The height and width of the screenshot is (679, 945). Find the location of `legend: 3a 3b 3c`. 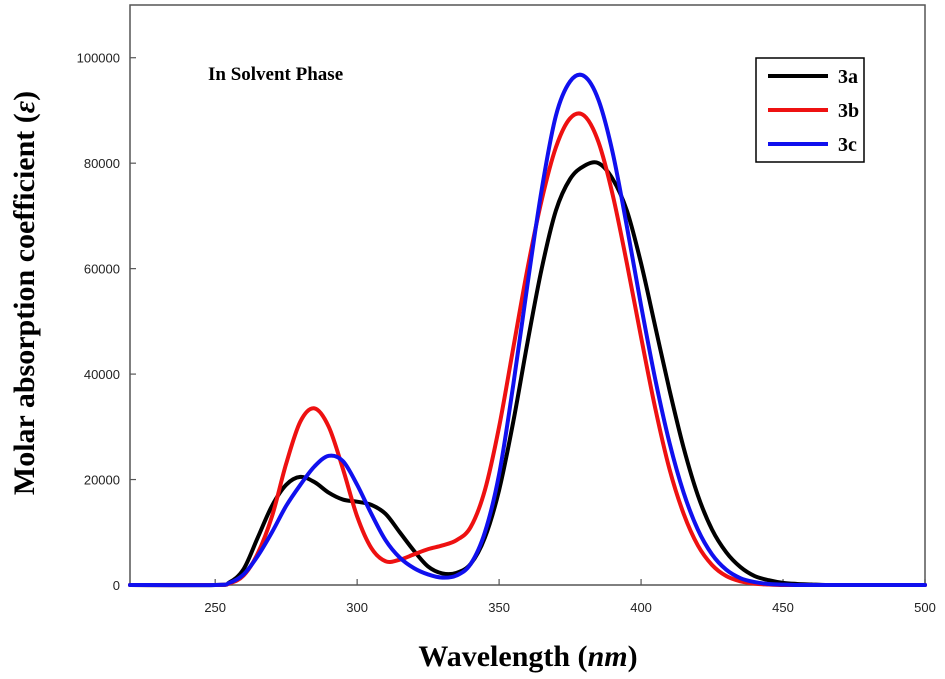

legend: 3a 3b 3c is located at coordinates (810, 110).